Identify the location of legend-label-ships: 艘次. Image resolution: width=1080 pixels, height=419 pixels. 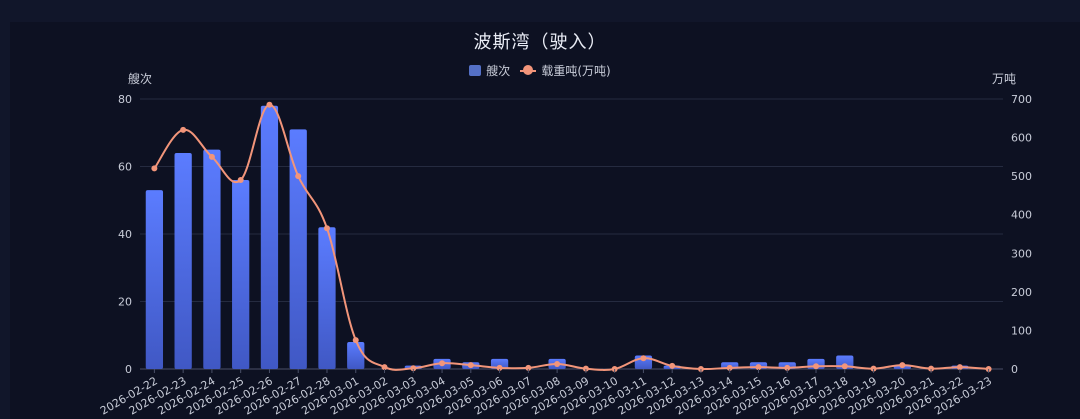
(498, 71).